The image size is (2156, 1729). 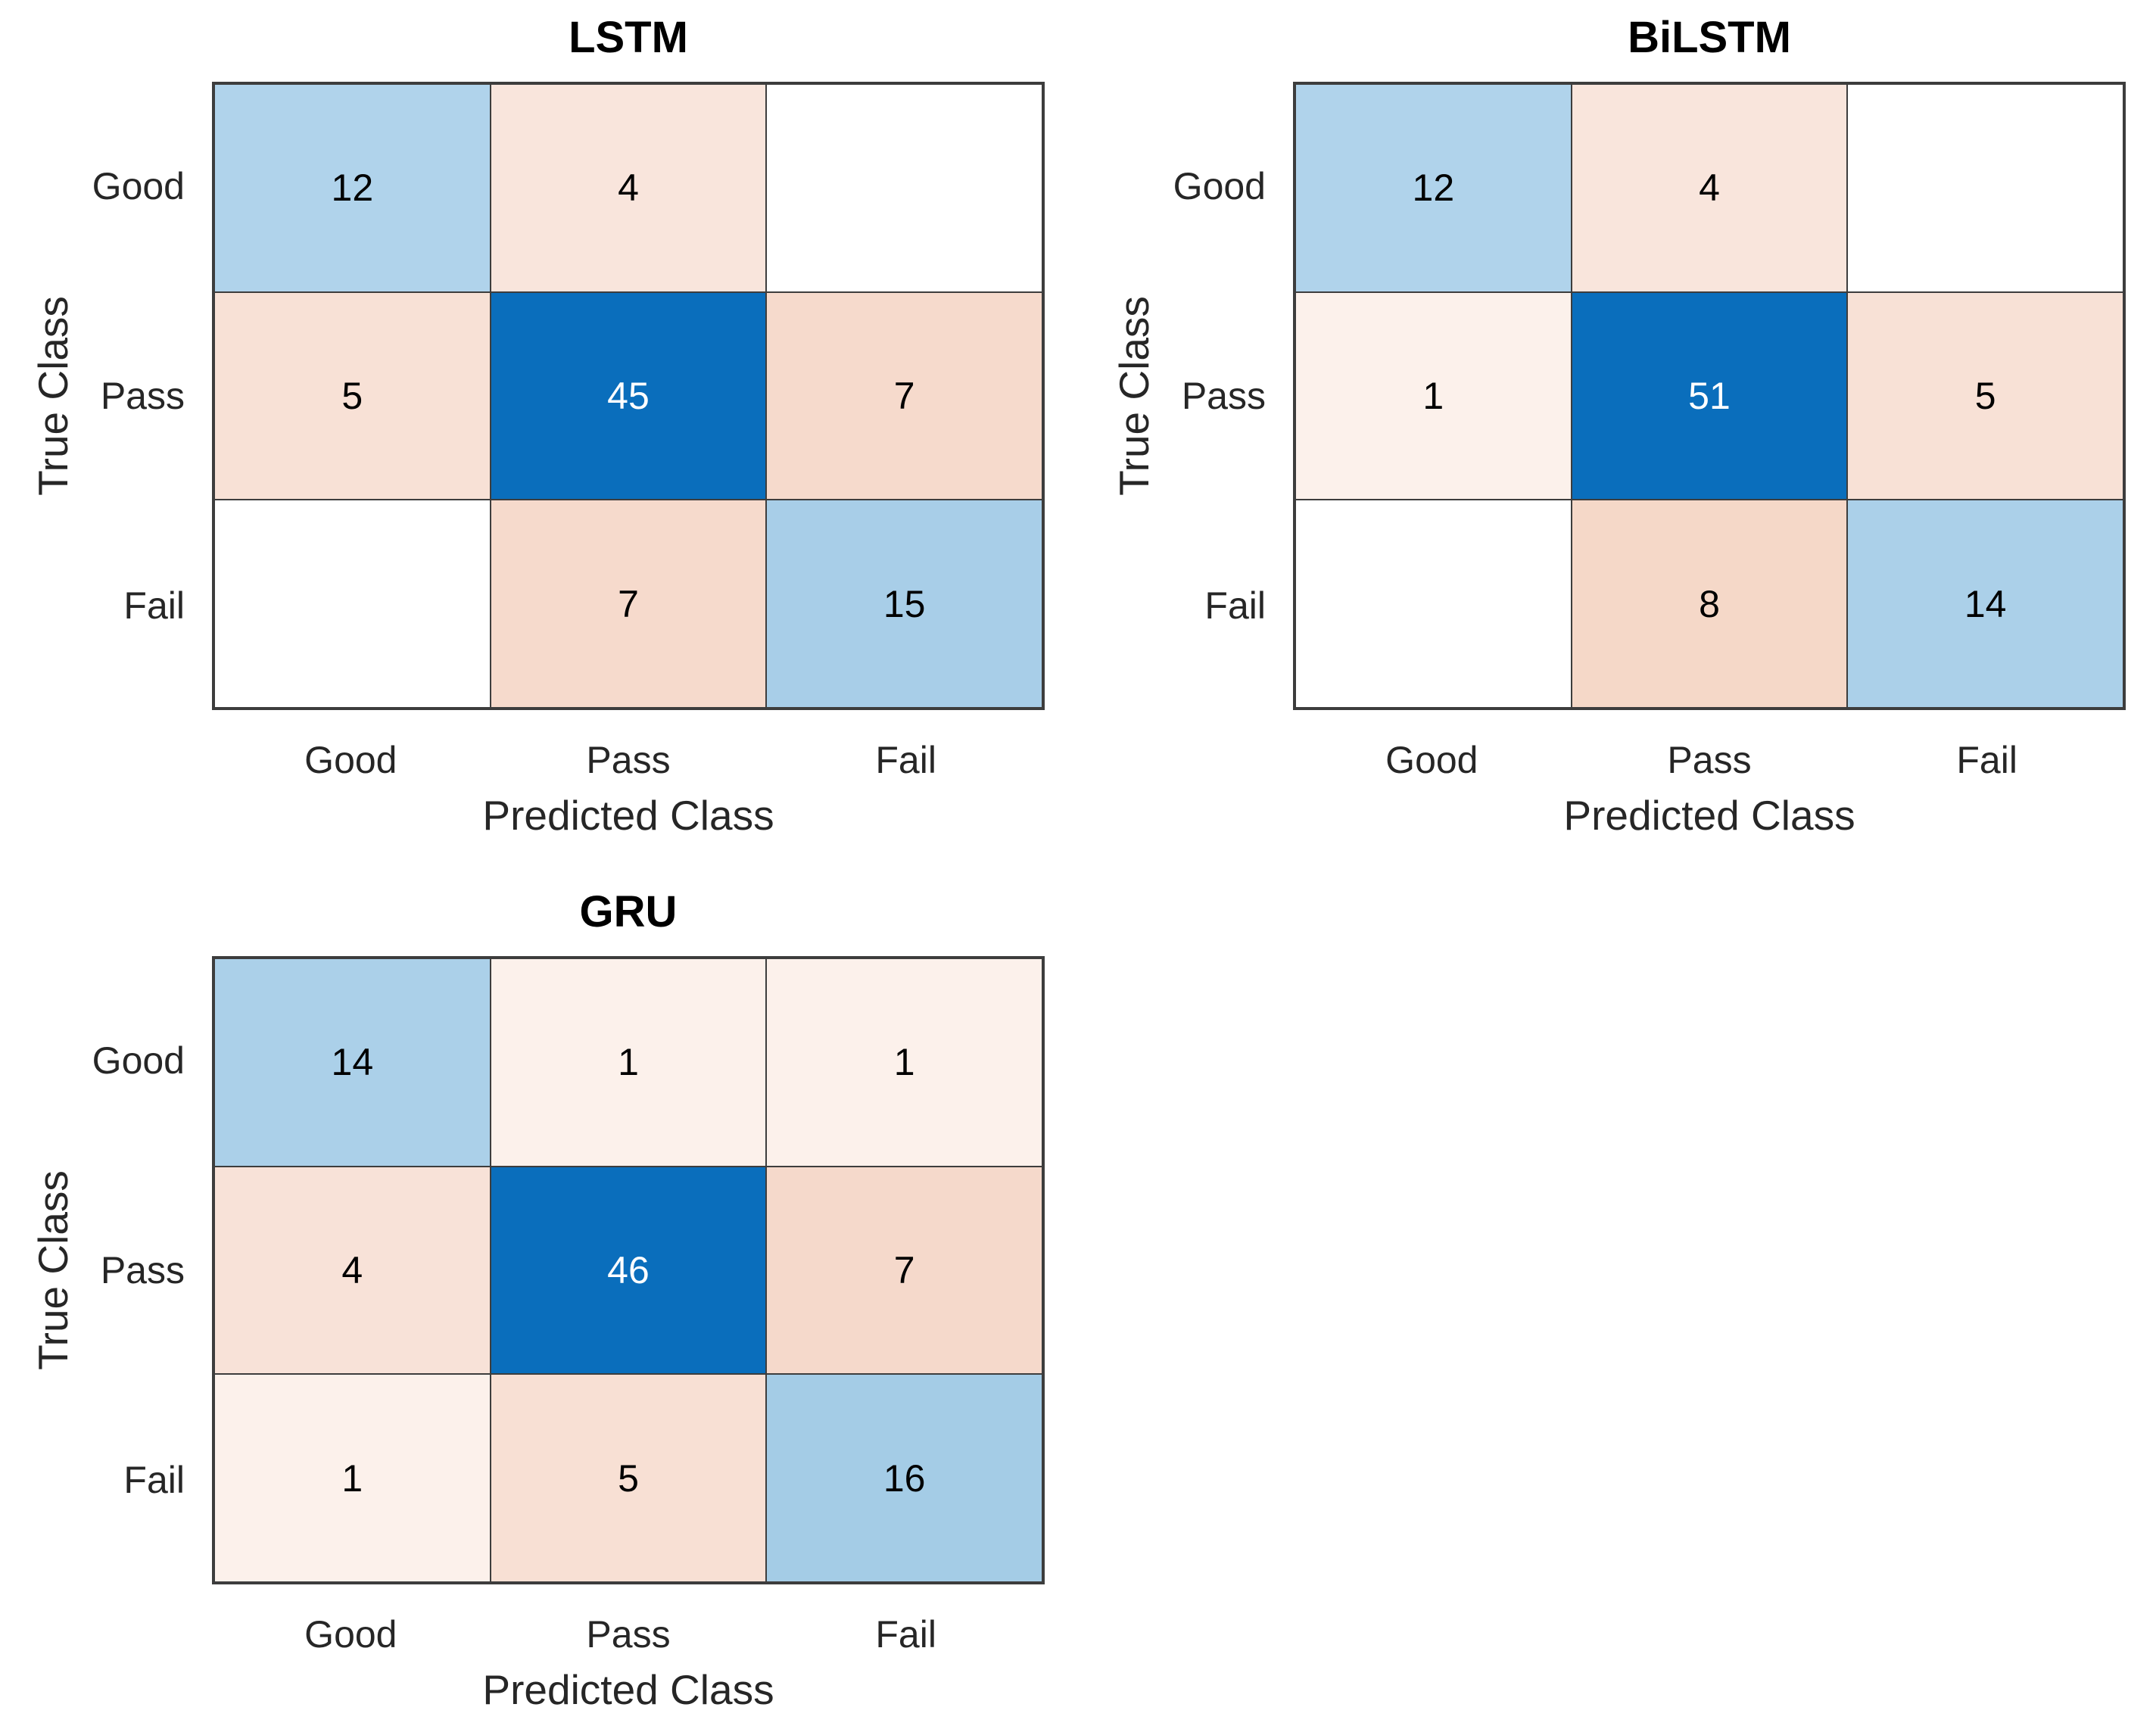 I want to click on matrix-cell-r2c2: 15, so click(x=904, y=604).